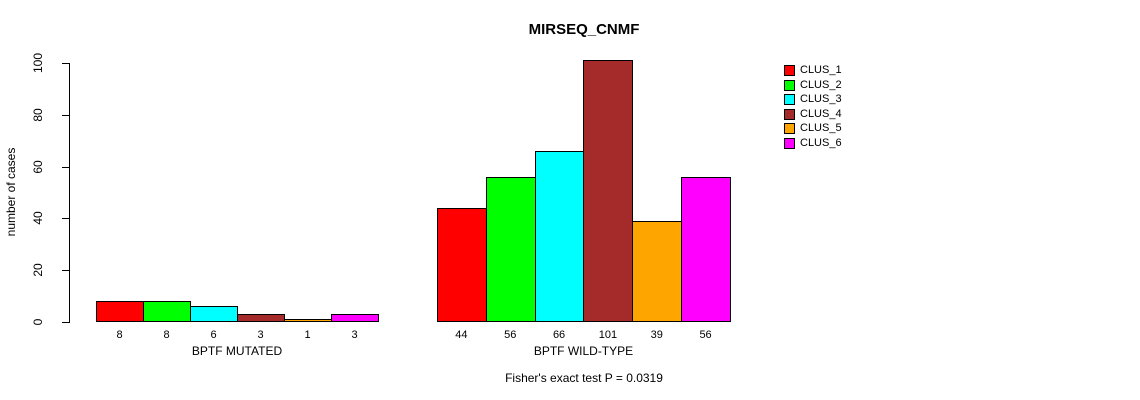 The height and width of the screenshot is (400, 1140). Describe the element at coordinates (237, 351) in the screenshot. I see `x-group-label-bptf-mutated: BPTF MUTATED` at that location.